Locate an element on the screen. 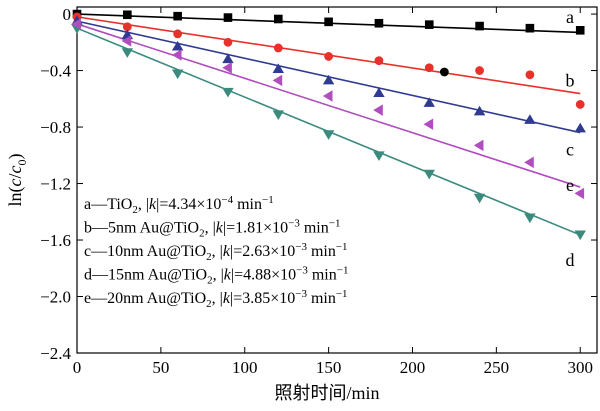  y-tick-label: 0 is located at coordinates (67, 14).